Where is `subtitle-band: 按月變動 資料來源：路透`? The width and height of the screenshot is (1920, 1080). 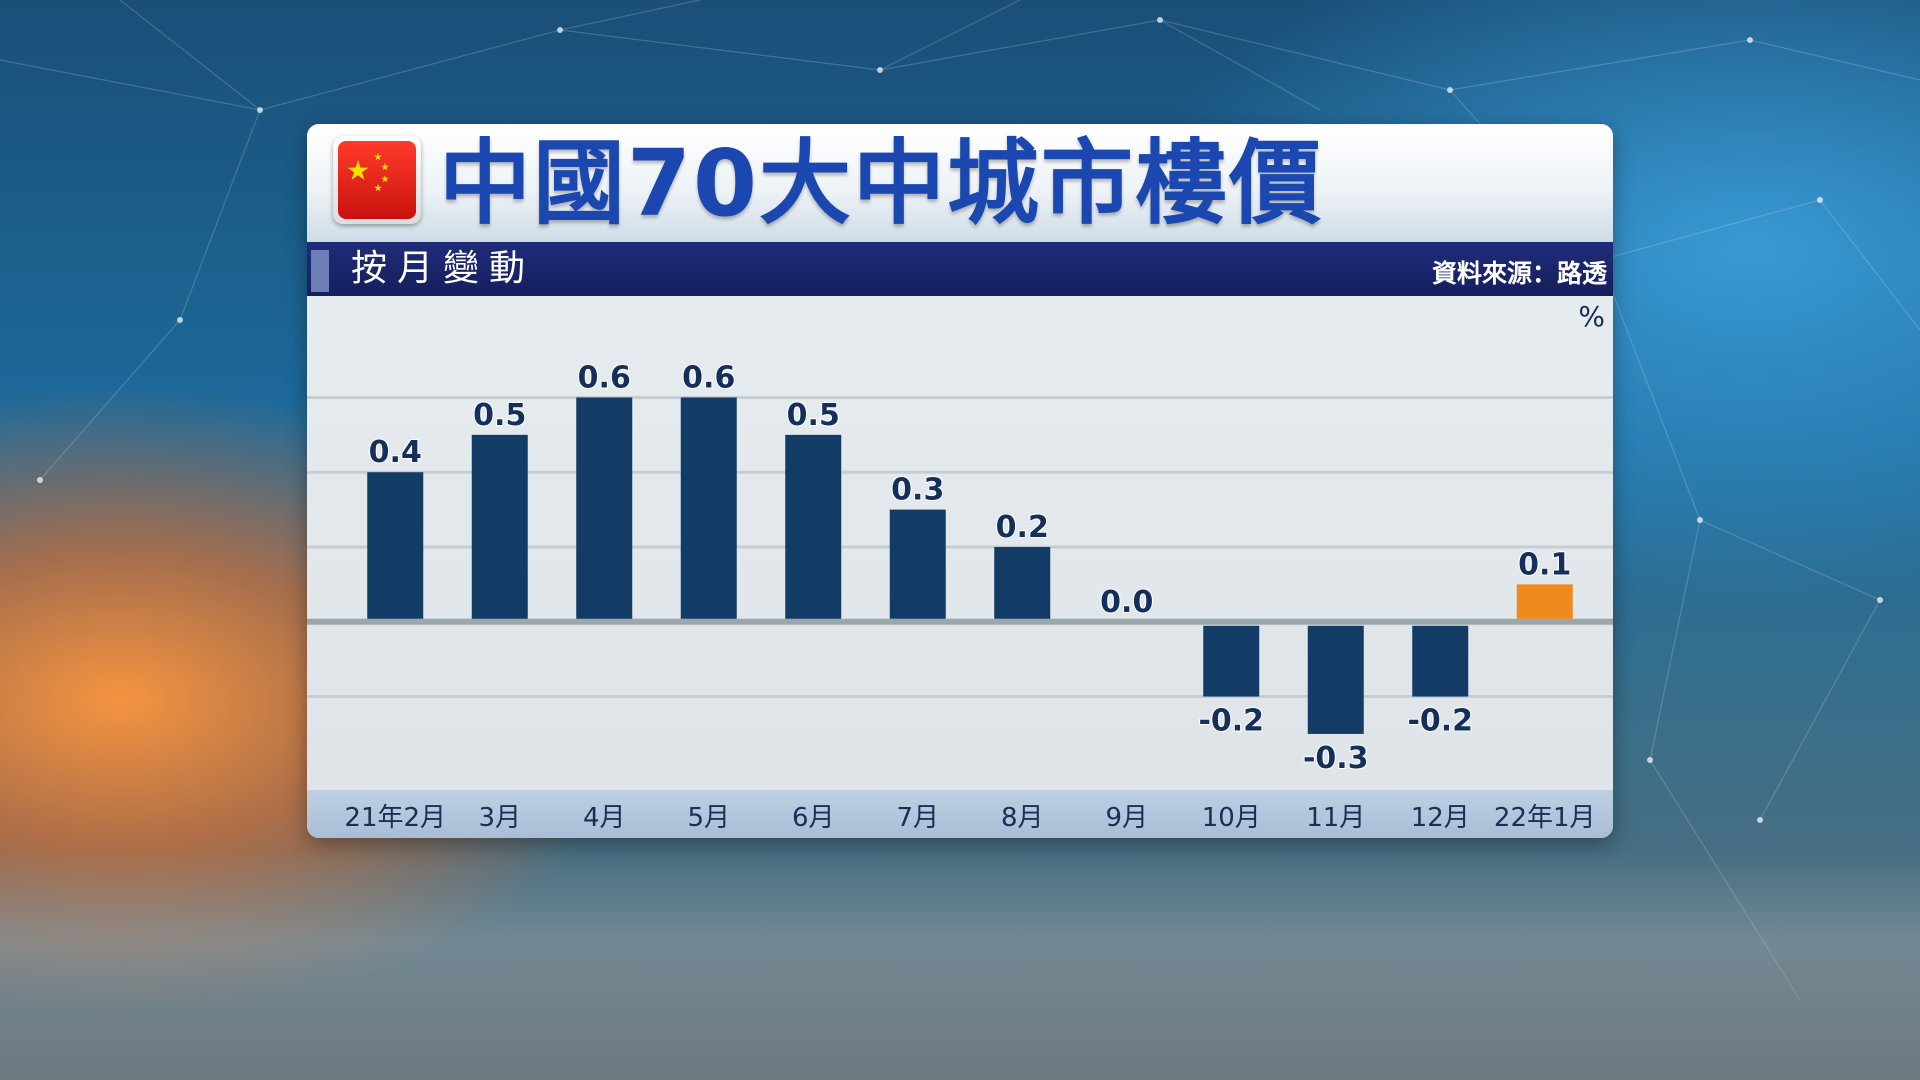
subtitle-band: 按月變動 資料來源：路透 is located at coordinates (960, 269).